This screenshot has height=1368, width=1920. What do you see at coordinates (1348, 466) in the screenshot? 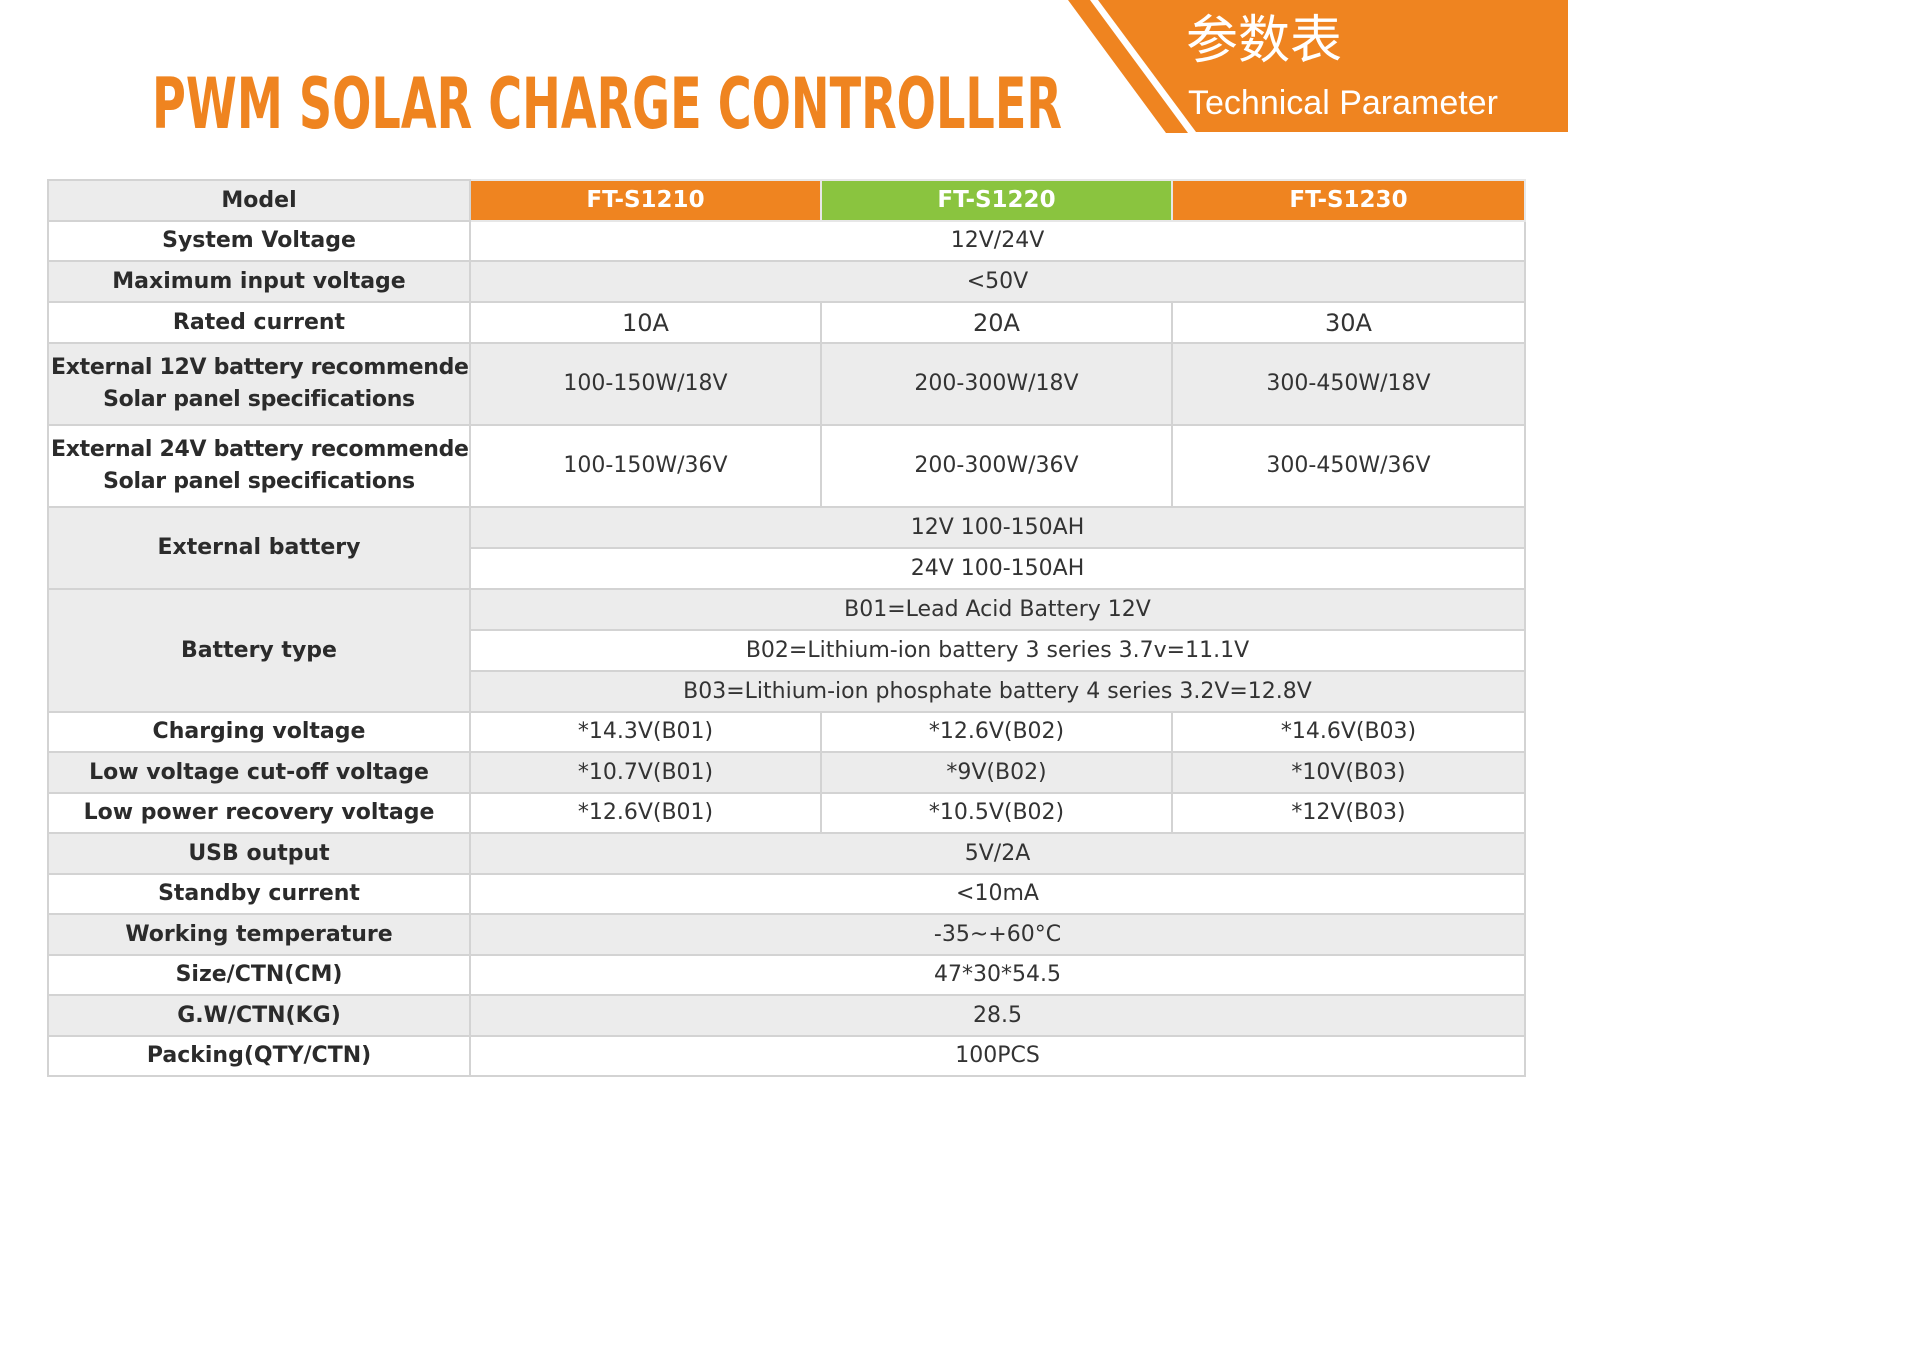
I see `value-ext-24v-1230: 300-450W/36V` at bounding box center [1348, 466].